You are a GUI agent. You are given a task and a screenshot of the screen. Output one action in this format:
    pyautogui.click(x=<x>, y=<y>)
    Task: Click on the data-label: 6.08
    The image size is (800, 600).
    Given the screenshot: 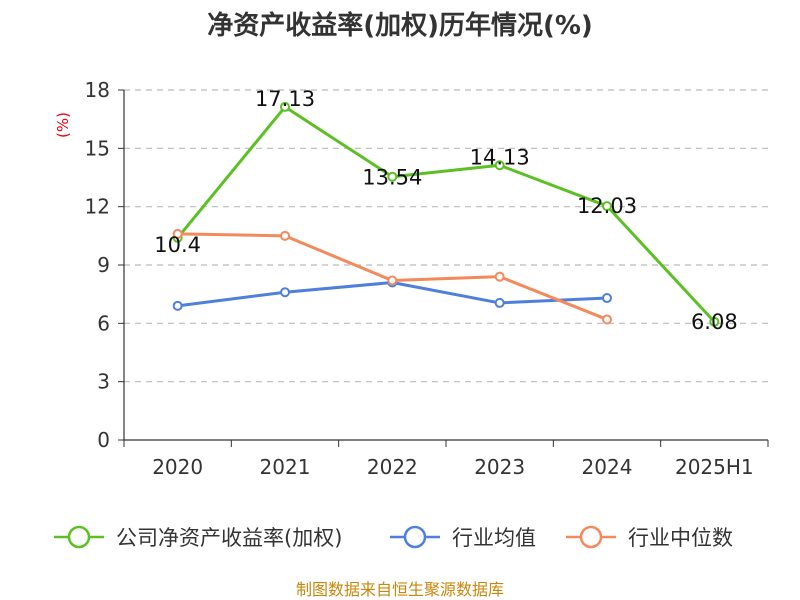 What is the action you would take?
    pyautogui.click(x=714, y=322)
    